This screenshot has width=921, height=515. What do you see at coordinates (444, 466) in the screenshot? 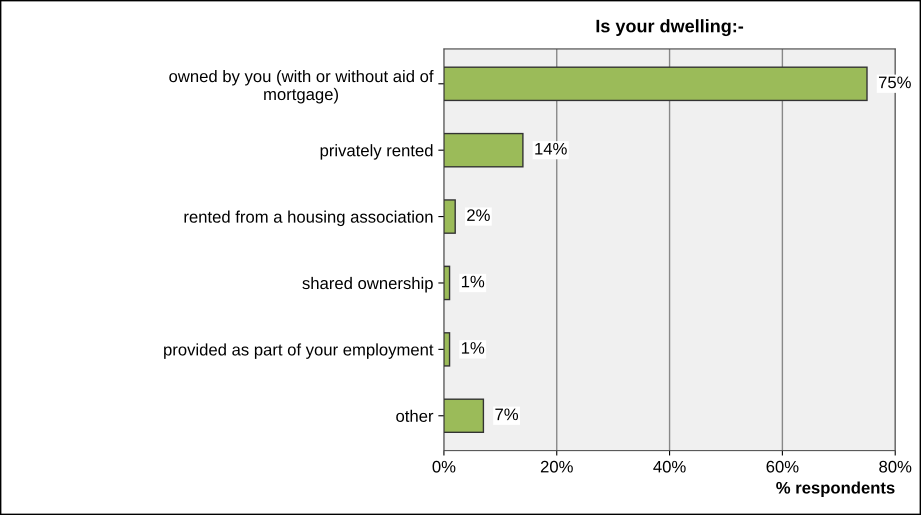
I see `x-tick-label: 0%` at bounding box center [444, 466].